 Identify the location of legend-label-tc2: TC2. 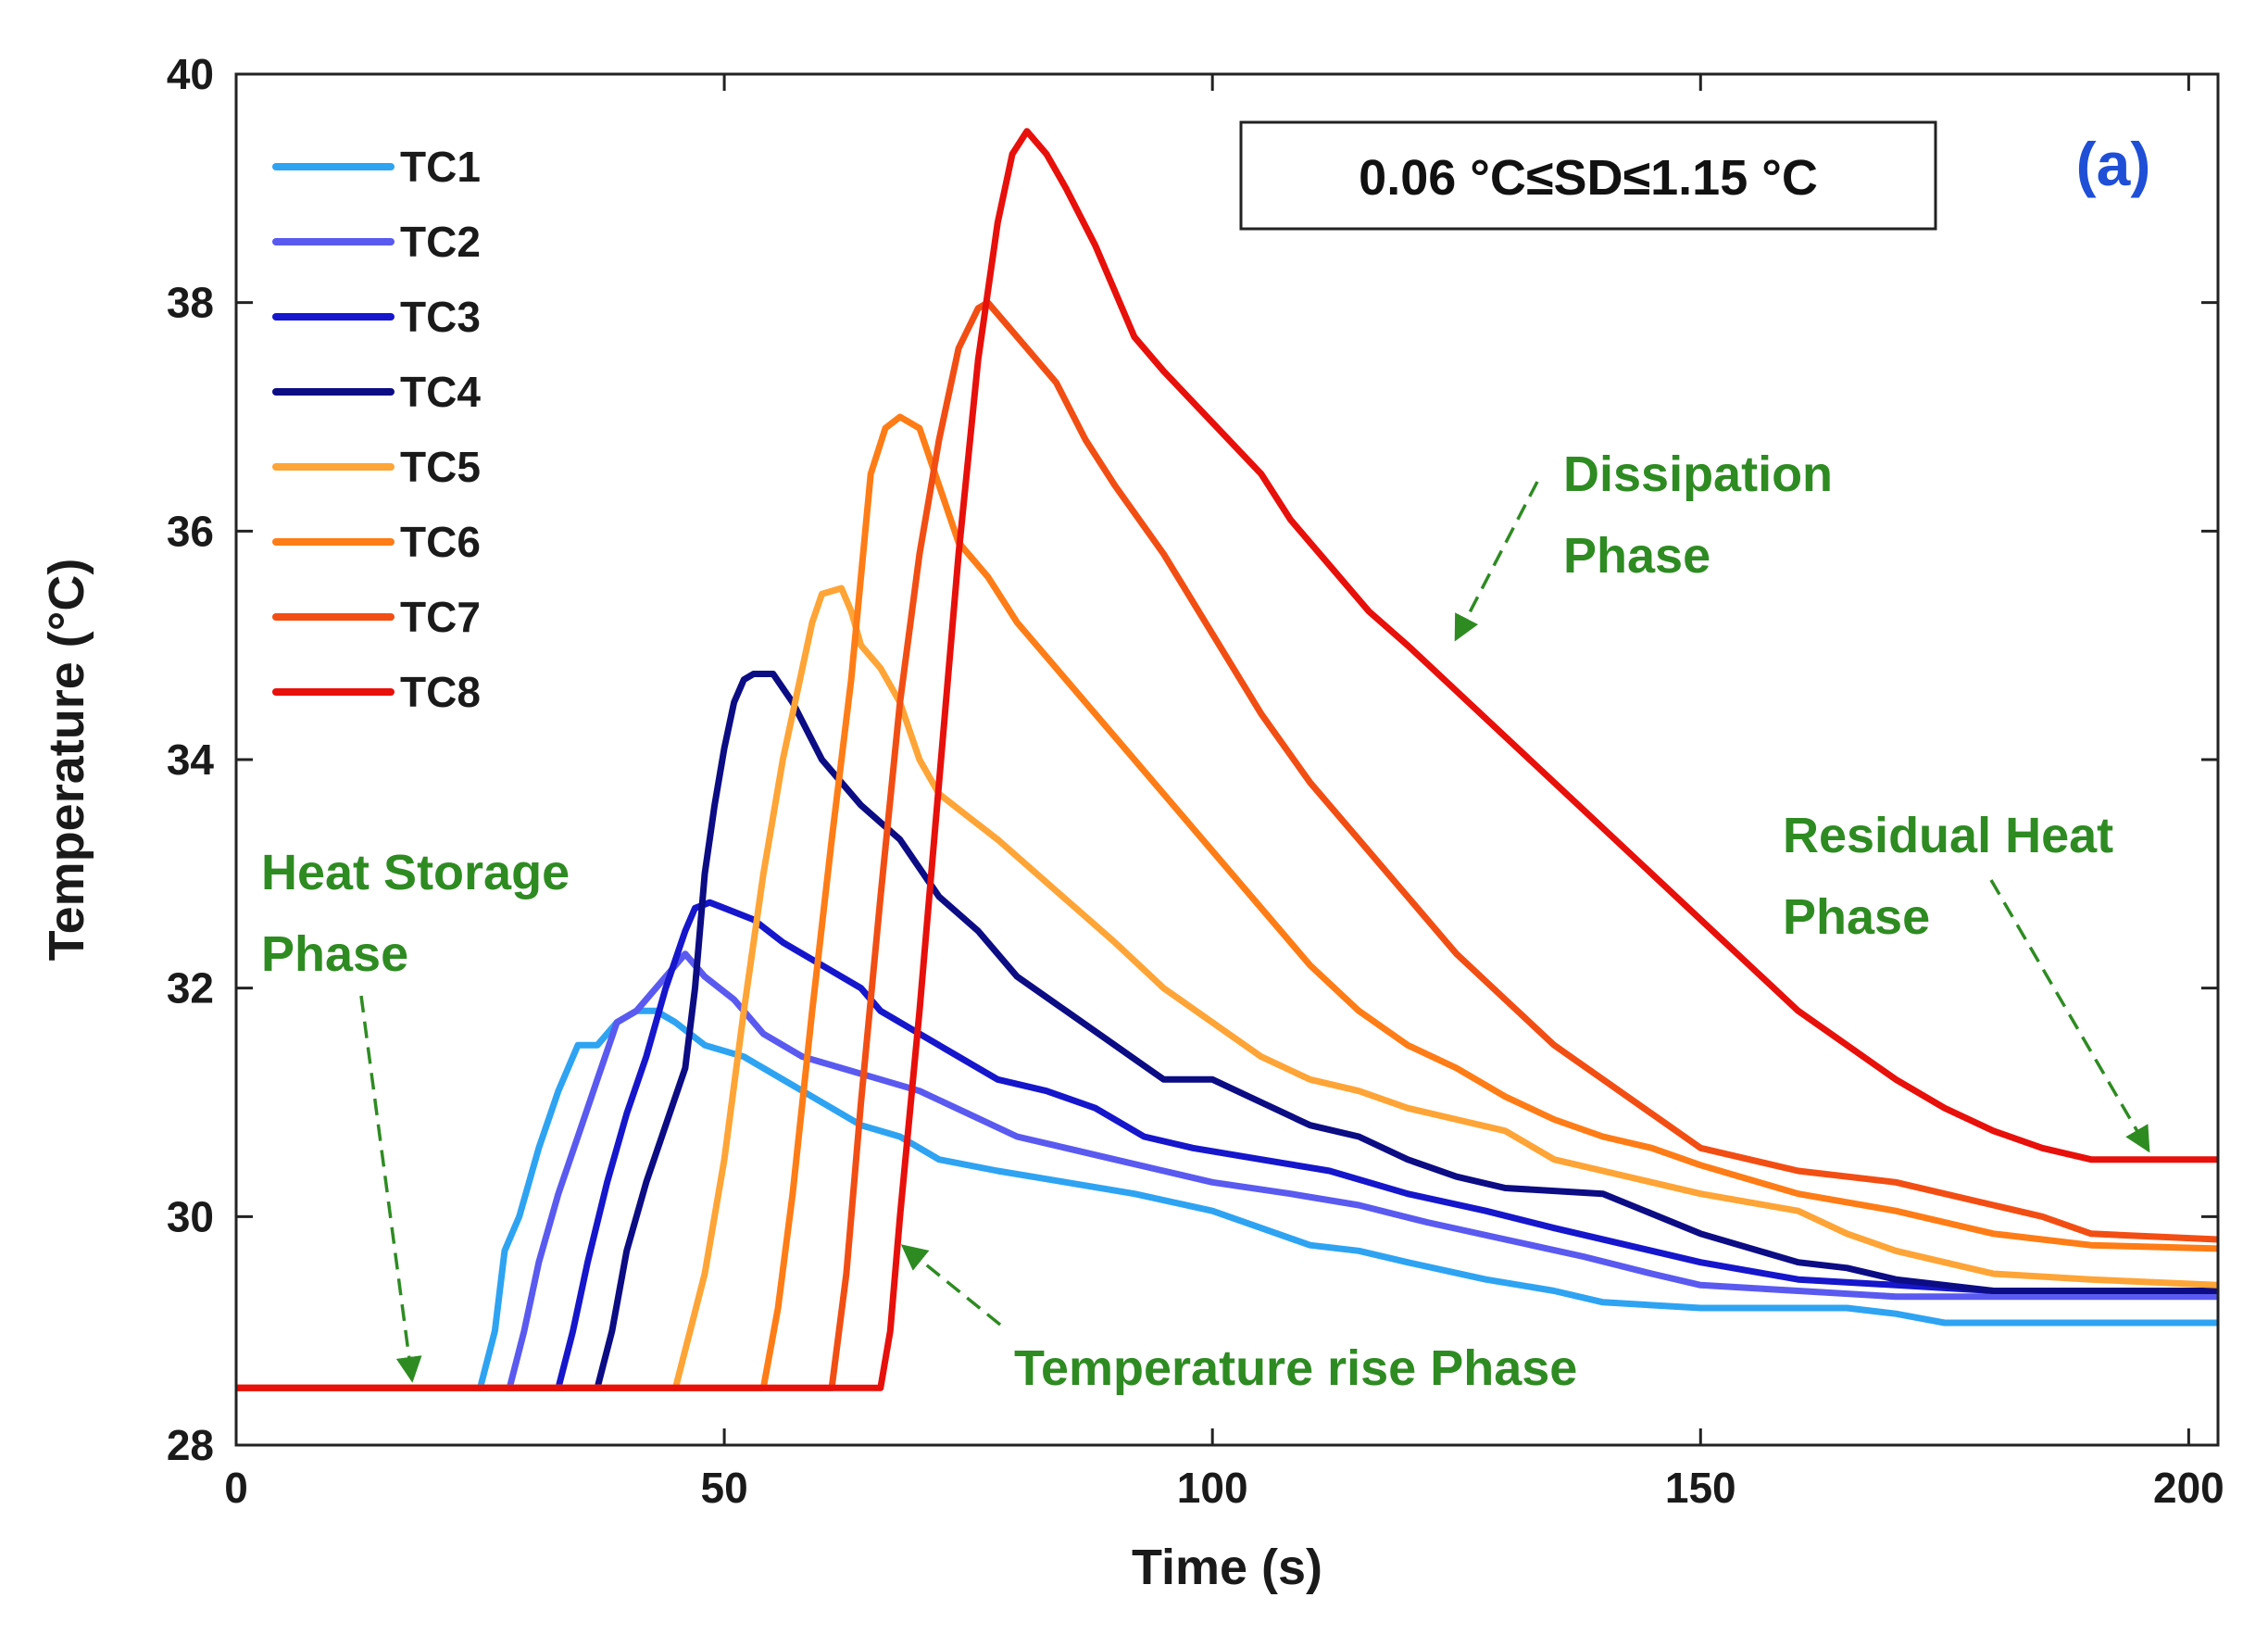
(441, 242).